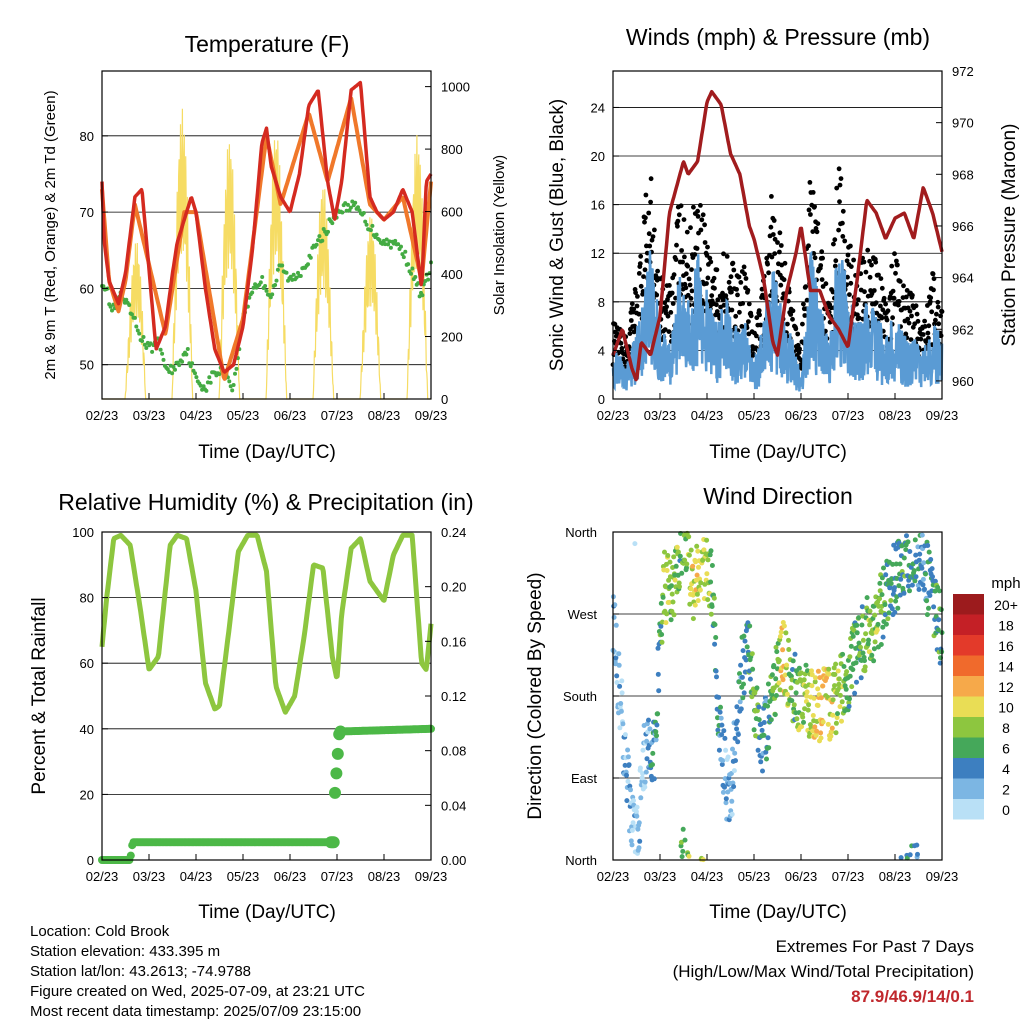  Describe the element at coordinates (874, 946) in the screenshot. I see `extremes-title: Extremes For Past 7 Days` at that location.